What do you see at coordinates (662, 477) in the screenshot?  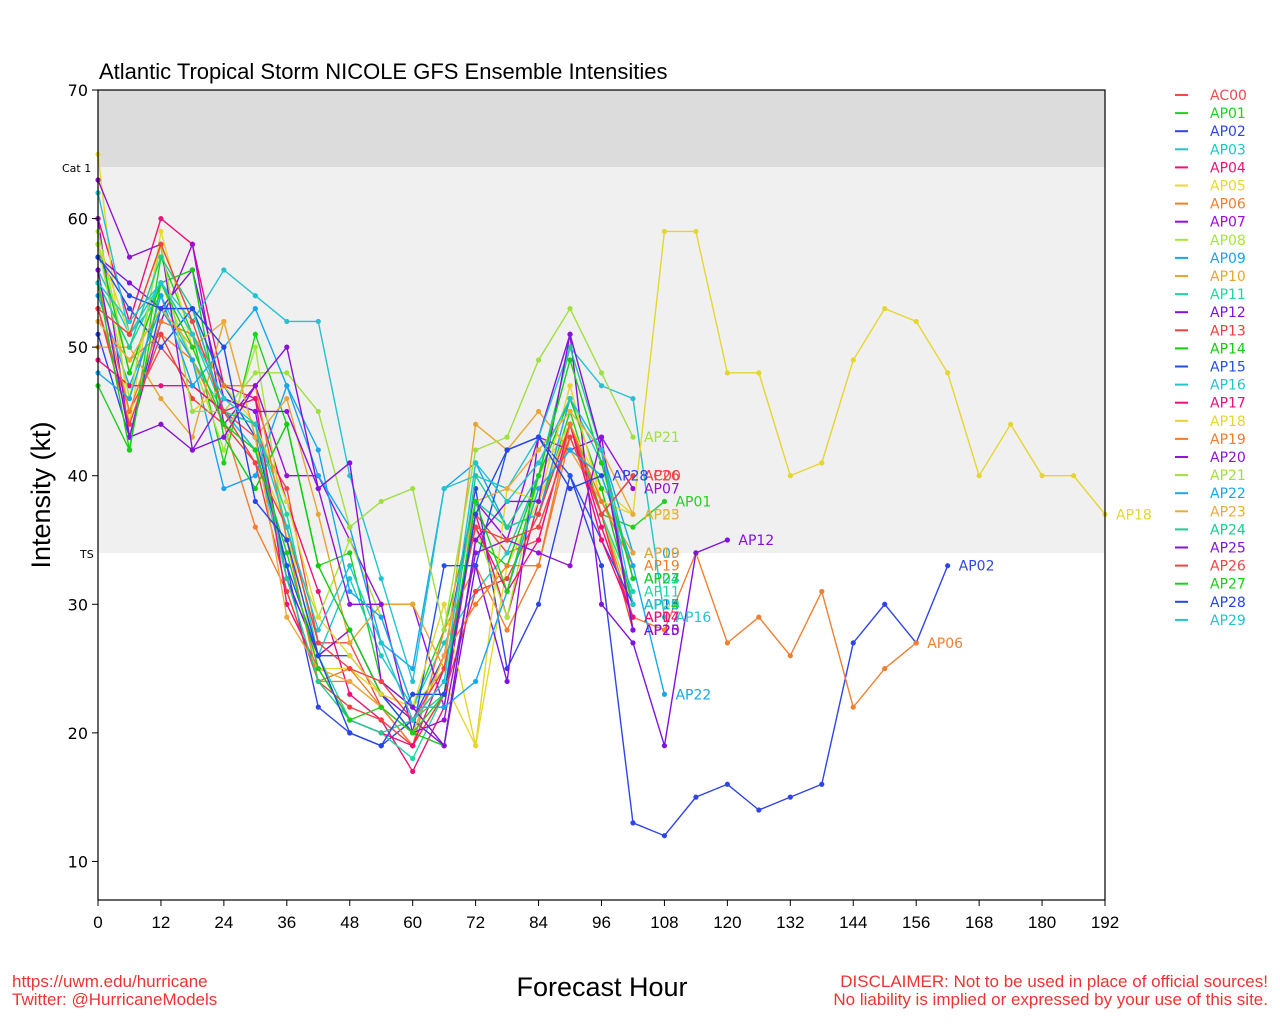 I see `series-end-label: AC00` at bounding box center [662, 477].